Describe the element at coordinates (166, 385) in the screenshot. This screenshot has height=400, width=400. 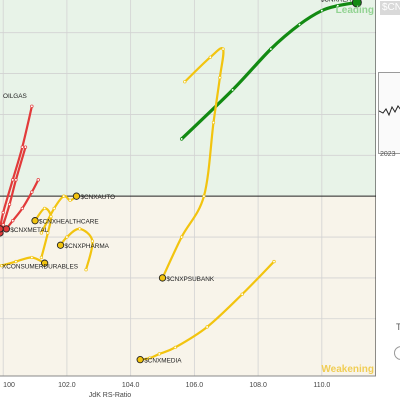
I see `x-tick-labels: 100 102.0 104.0 106.0 108.0 110.0` at that location.